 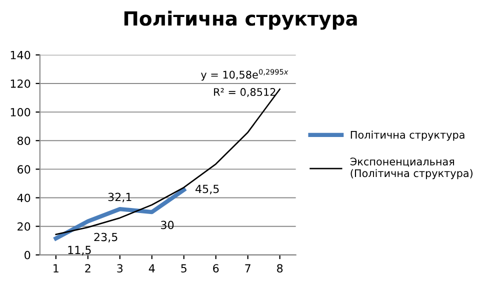 What do you see at coordinates (87, 268) in the screenshot?
I see `x-tick-label: 2` at bounding box center [87, 268].